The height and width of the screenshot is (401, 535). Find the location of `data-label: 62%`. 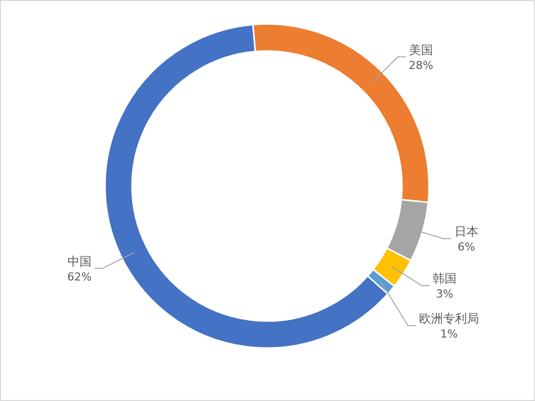

data-label: 62% is located at coordinates (79, 277).